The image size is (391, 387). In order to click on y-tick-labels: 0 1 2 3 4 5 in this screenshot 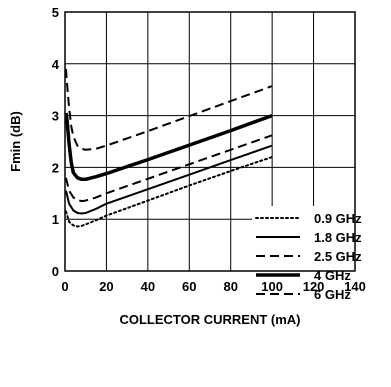, I will do `click(56, 142)`.